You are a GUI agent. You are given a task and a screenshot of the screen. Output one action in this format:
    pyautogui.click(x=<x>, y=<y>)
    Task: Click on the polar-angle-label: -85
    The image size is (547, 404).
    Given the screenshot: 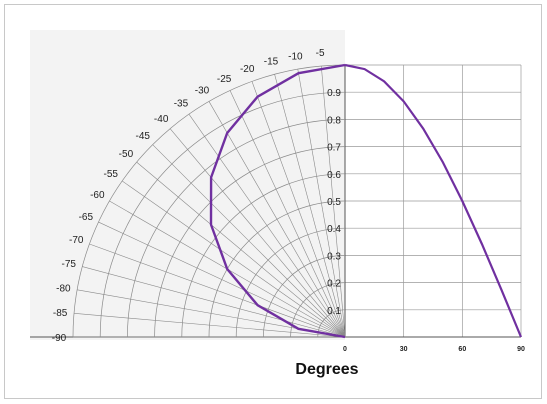 What is the action you would take?
    pyautogui.click(x=60, y=313)
    